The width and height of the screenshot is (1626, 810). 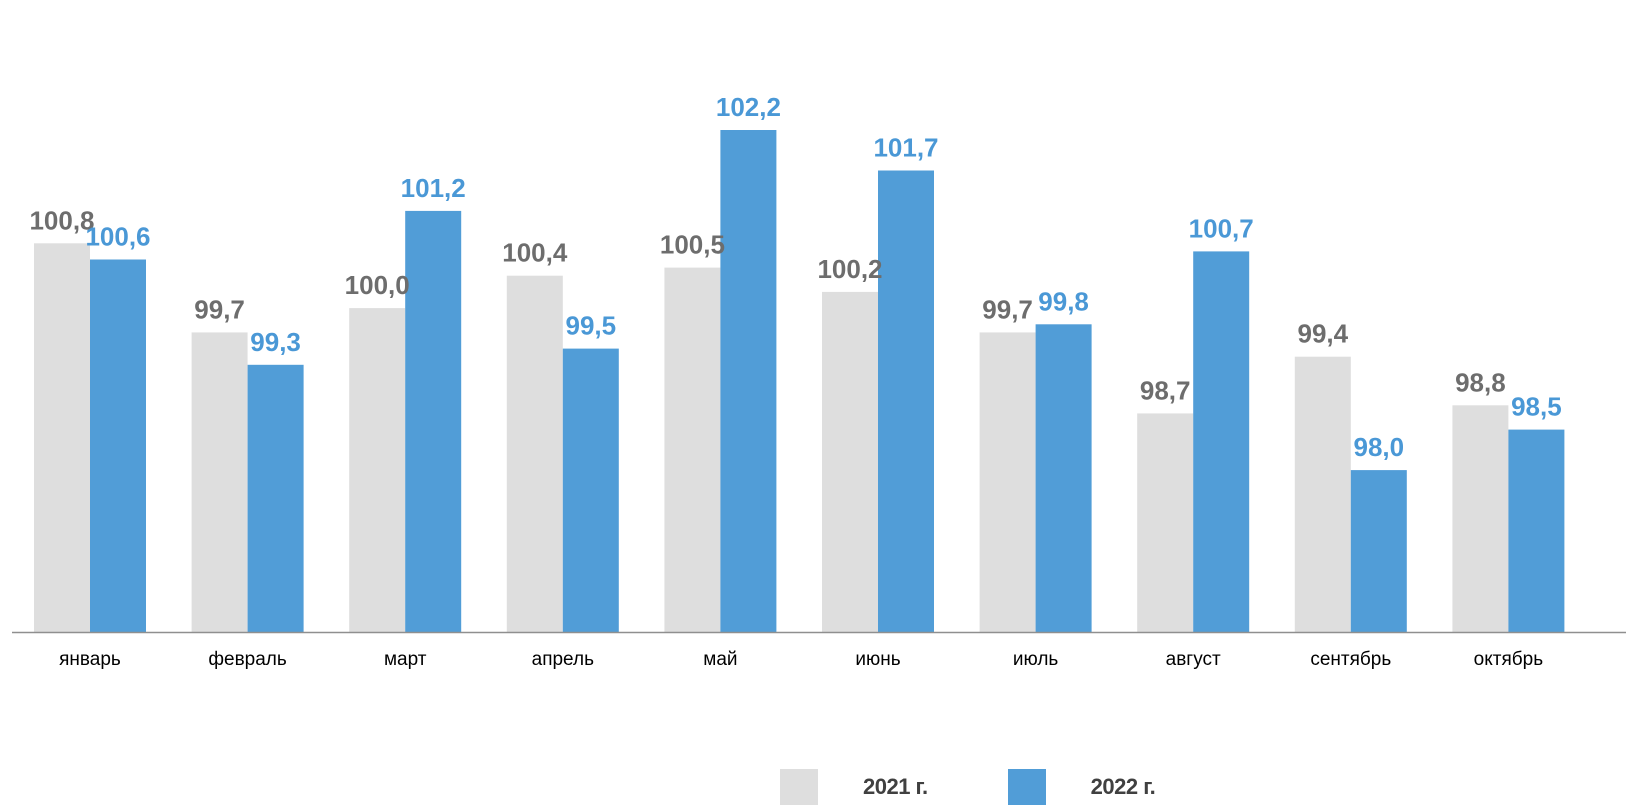 I want to click on data-label-2022-1: 100,6, so click(x=117, y=237).